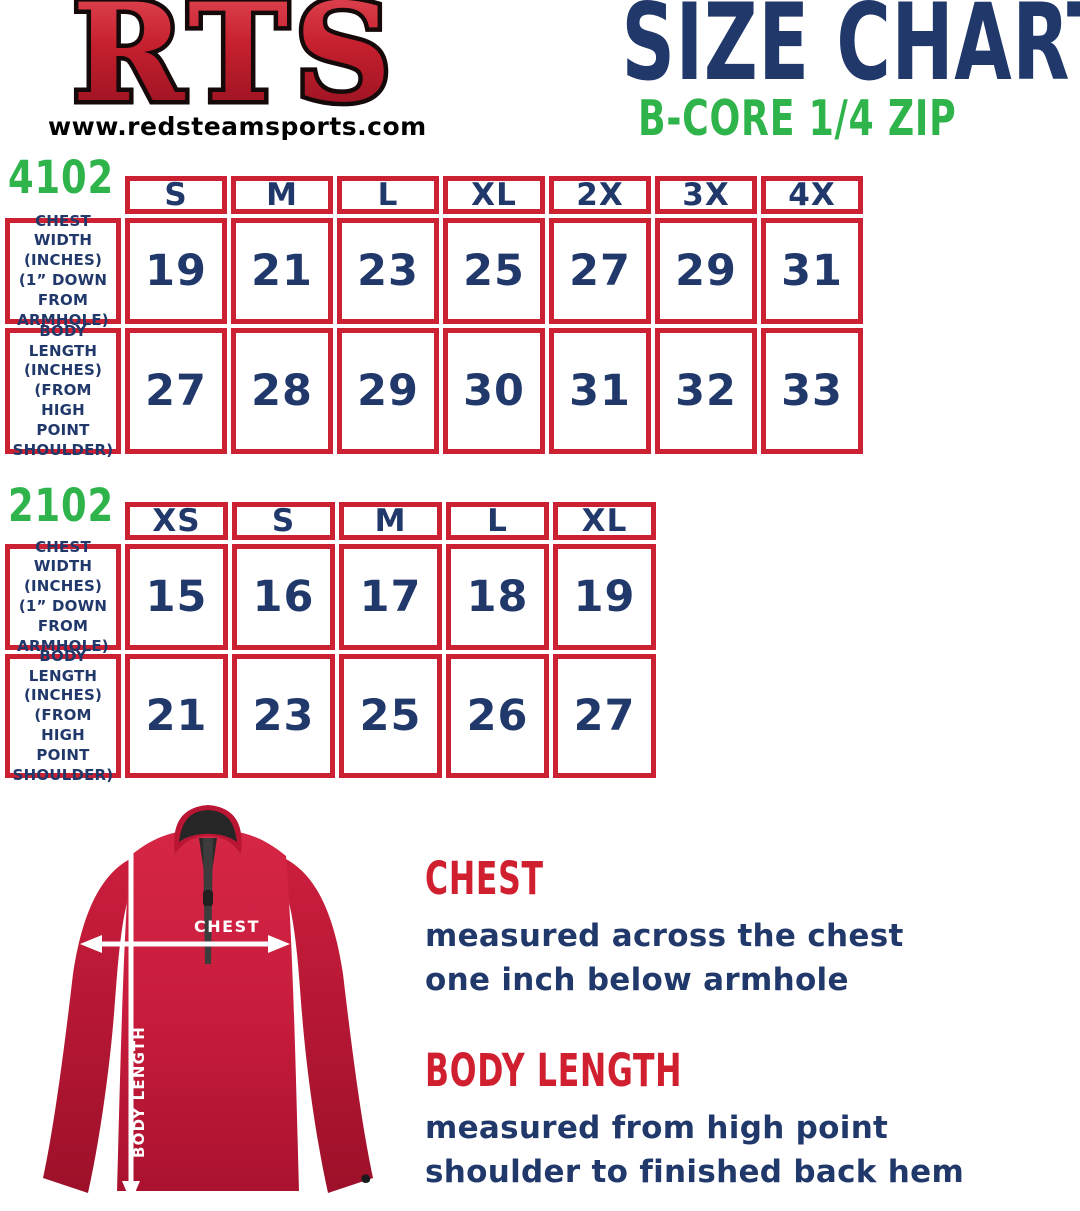  What do you see at coordinates (812, 195) in the screenshot?
I see `size-header-cell: 4X` at bounding box center [812, 195].